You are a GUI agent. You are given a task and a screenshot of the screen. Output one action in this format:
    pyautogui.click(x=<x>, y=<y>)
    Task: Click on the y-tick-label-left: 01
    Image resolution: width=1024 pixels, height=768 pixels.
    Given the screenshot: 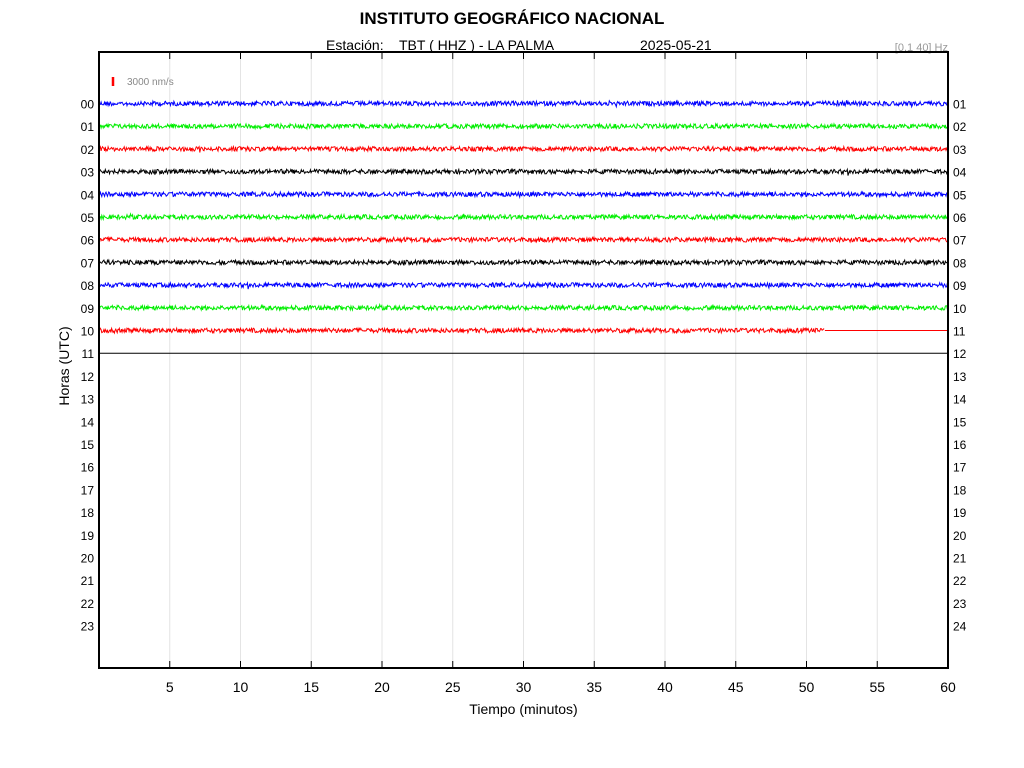 What is the action you would take?
    pyautogui.click(x=88, y=127)
    